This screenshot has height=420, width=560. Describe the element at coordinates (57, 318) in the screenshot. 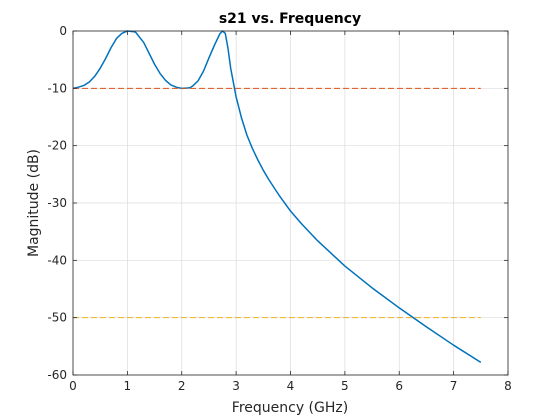

I see `y-tick-label: -50` at that location.